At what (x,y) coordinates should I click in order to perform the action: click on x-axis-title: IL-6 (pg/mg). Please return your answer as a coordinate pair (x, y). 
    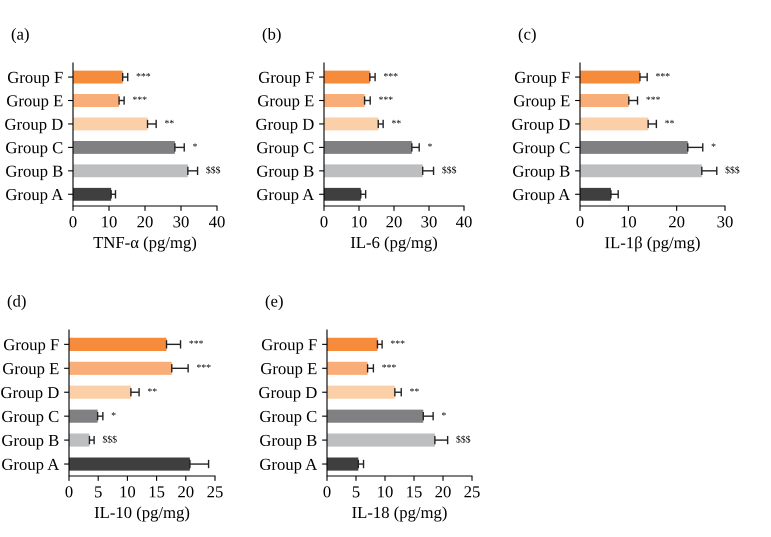
    Looking at the image, I should click on (394, 244).